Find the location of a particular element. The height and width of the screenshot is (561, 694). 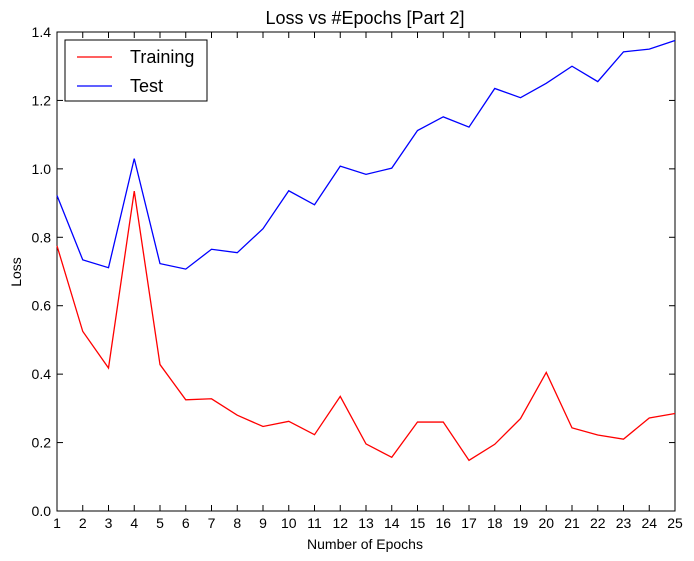

legend-box is located at coordinates (136, 70).